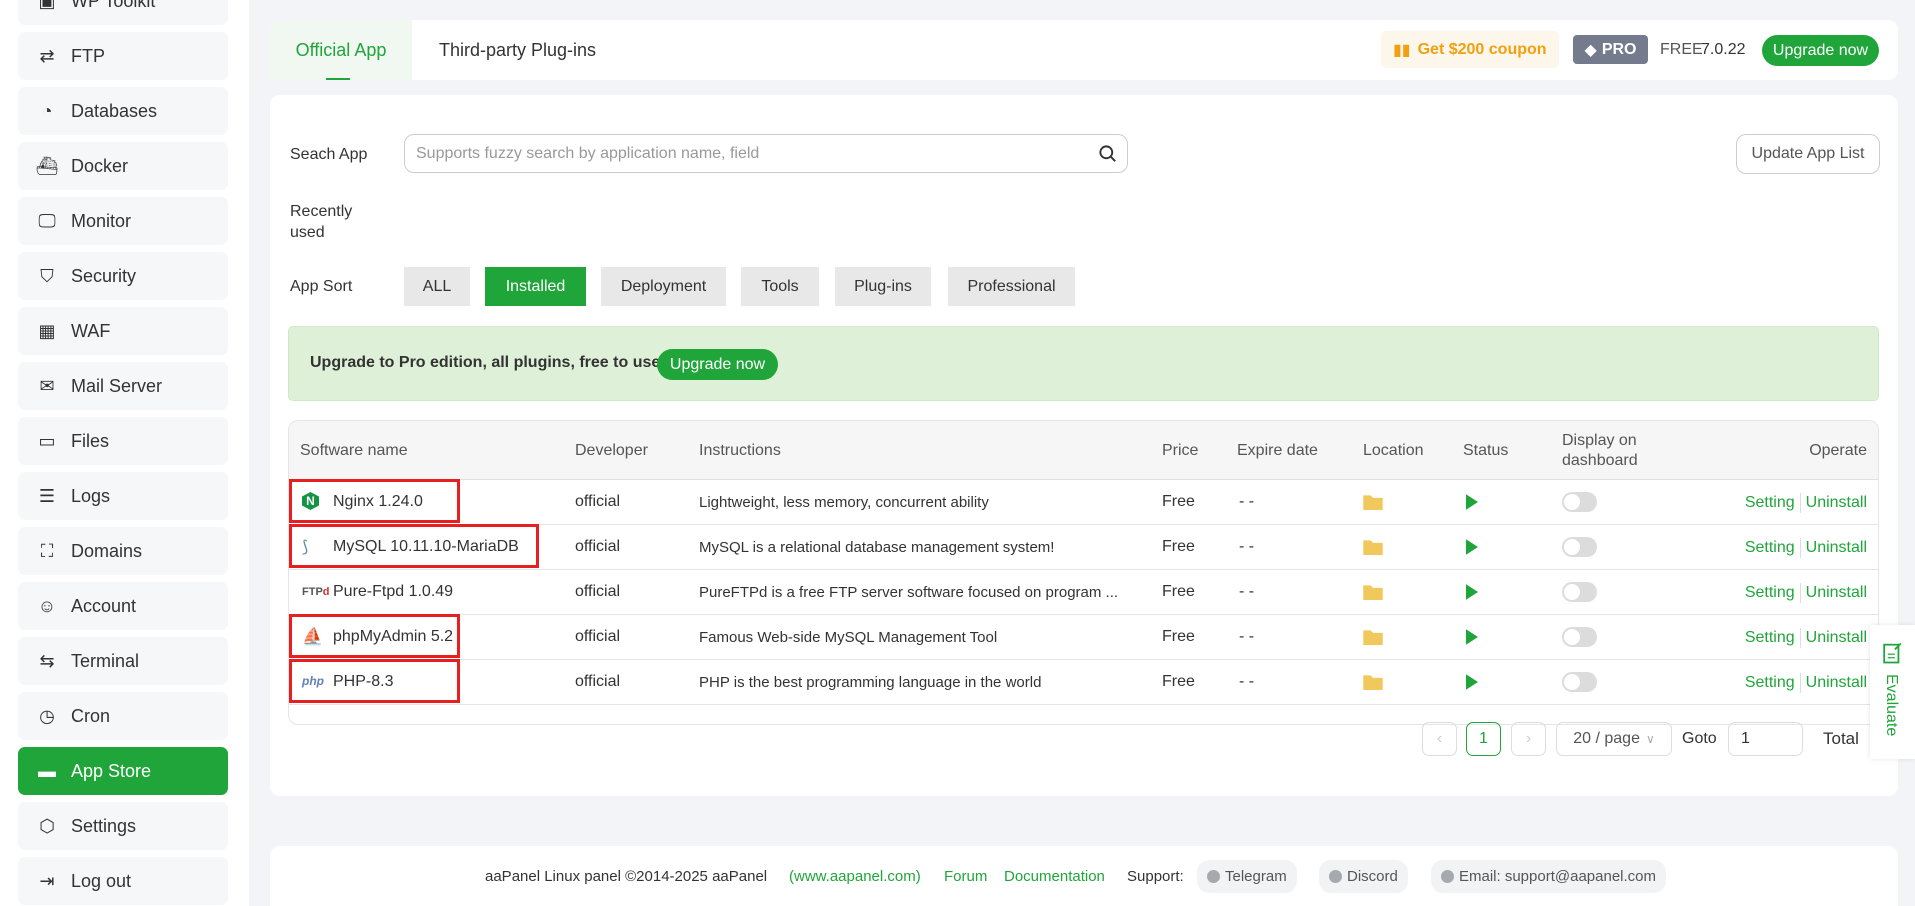 The image size is (1915, 906). I want to click on sidebar-item-docker: ⛴ Docker, so click(123, 166).